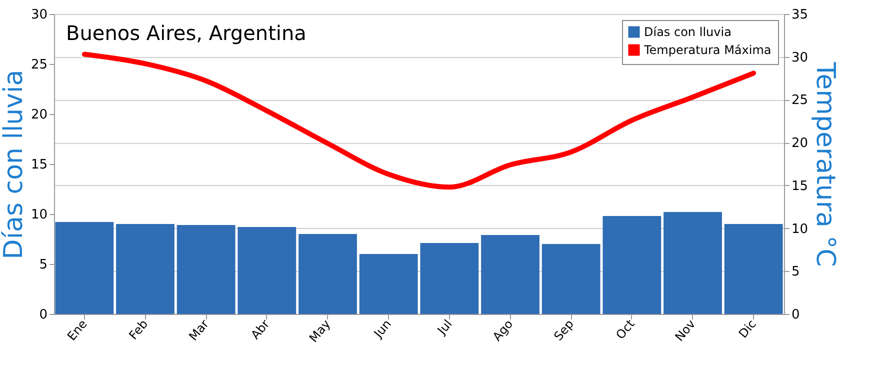 The width and height of the screenshot is (870, 365). What do you see at coordinates (43, 265) in the screenshot?
I see `y-tick-label: 5` at bounding box center [43, 265].